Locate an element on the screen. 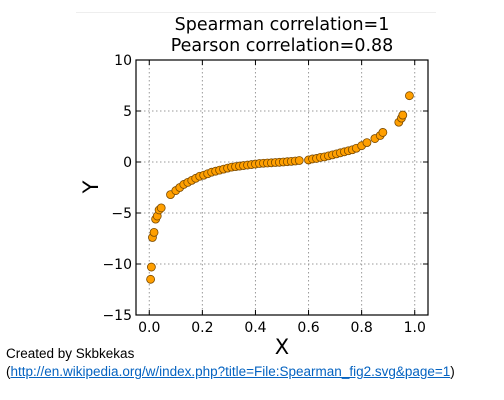  x-tick-label: 0.0 is located at coordinates (149, 328).